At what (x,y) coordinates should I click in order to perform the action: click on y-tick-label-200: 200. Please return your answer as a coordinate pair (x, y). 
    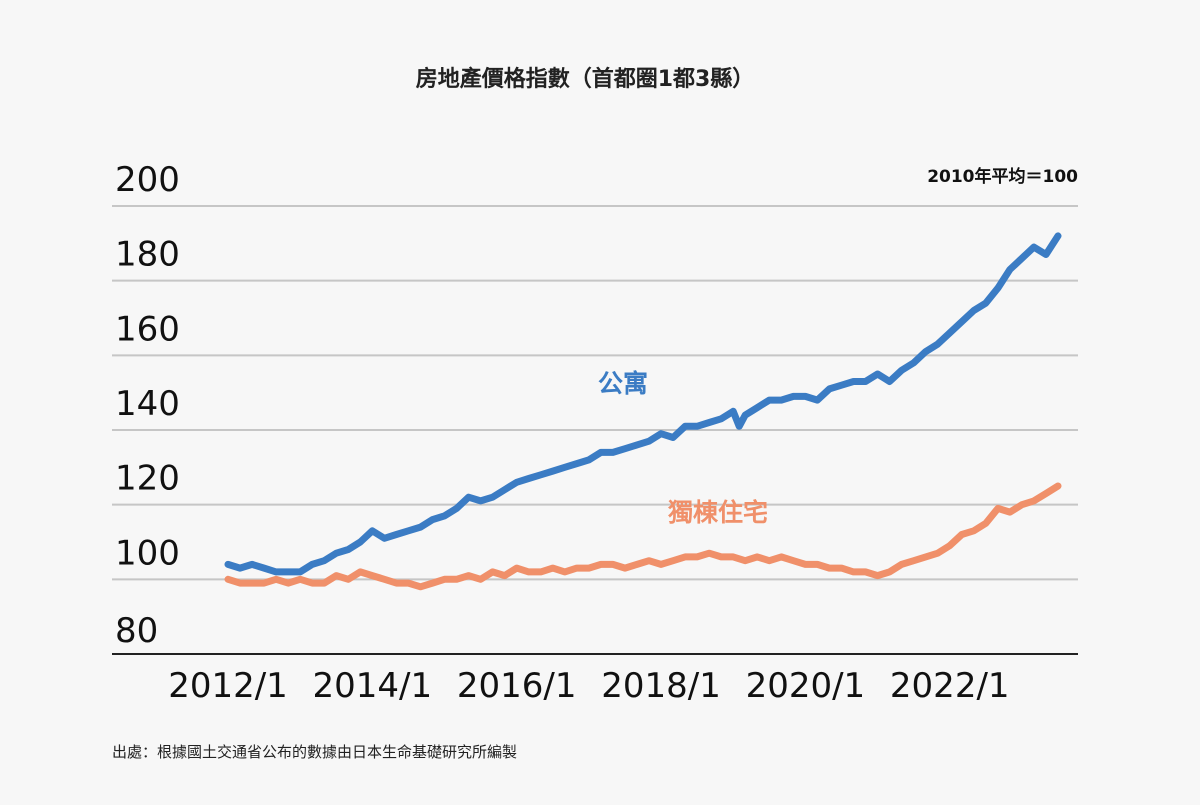
    Looking at the image, I should click on (147, 180).